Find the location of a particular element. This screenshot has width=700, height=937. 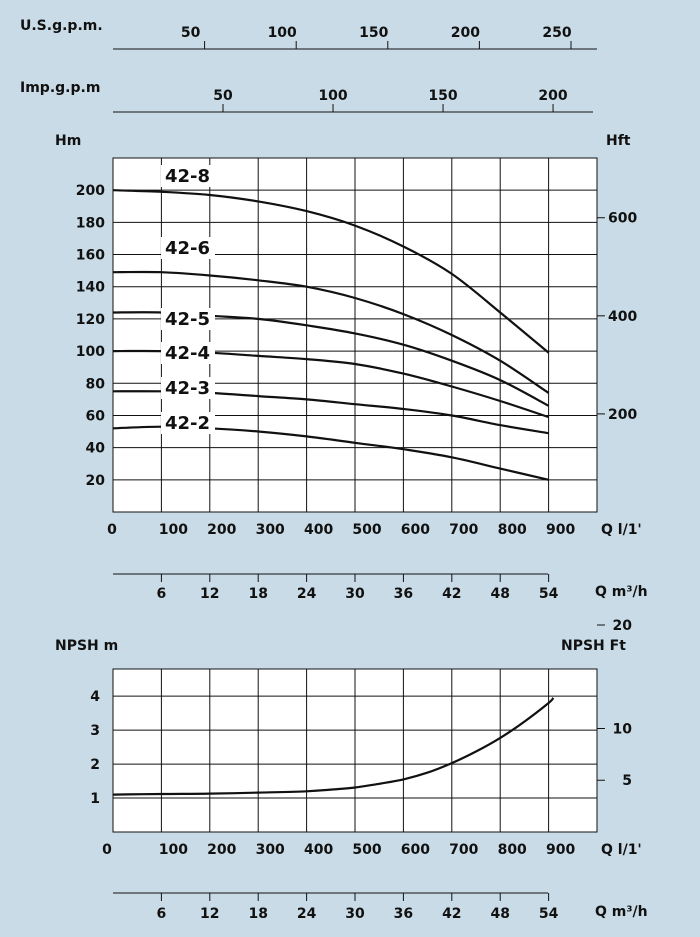

npsh-y-tick-label: 4 is located at coordinates (95, 697).